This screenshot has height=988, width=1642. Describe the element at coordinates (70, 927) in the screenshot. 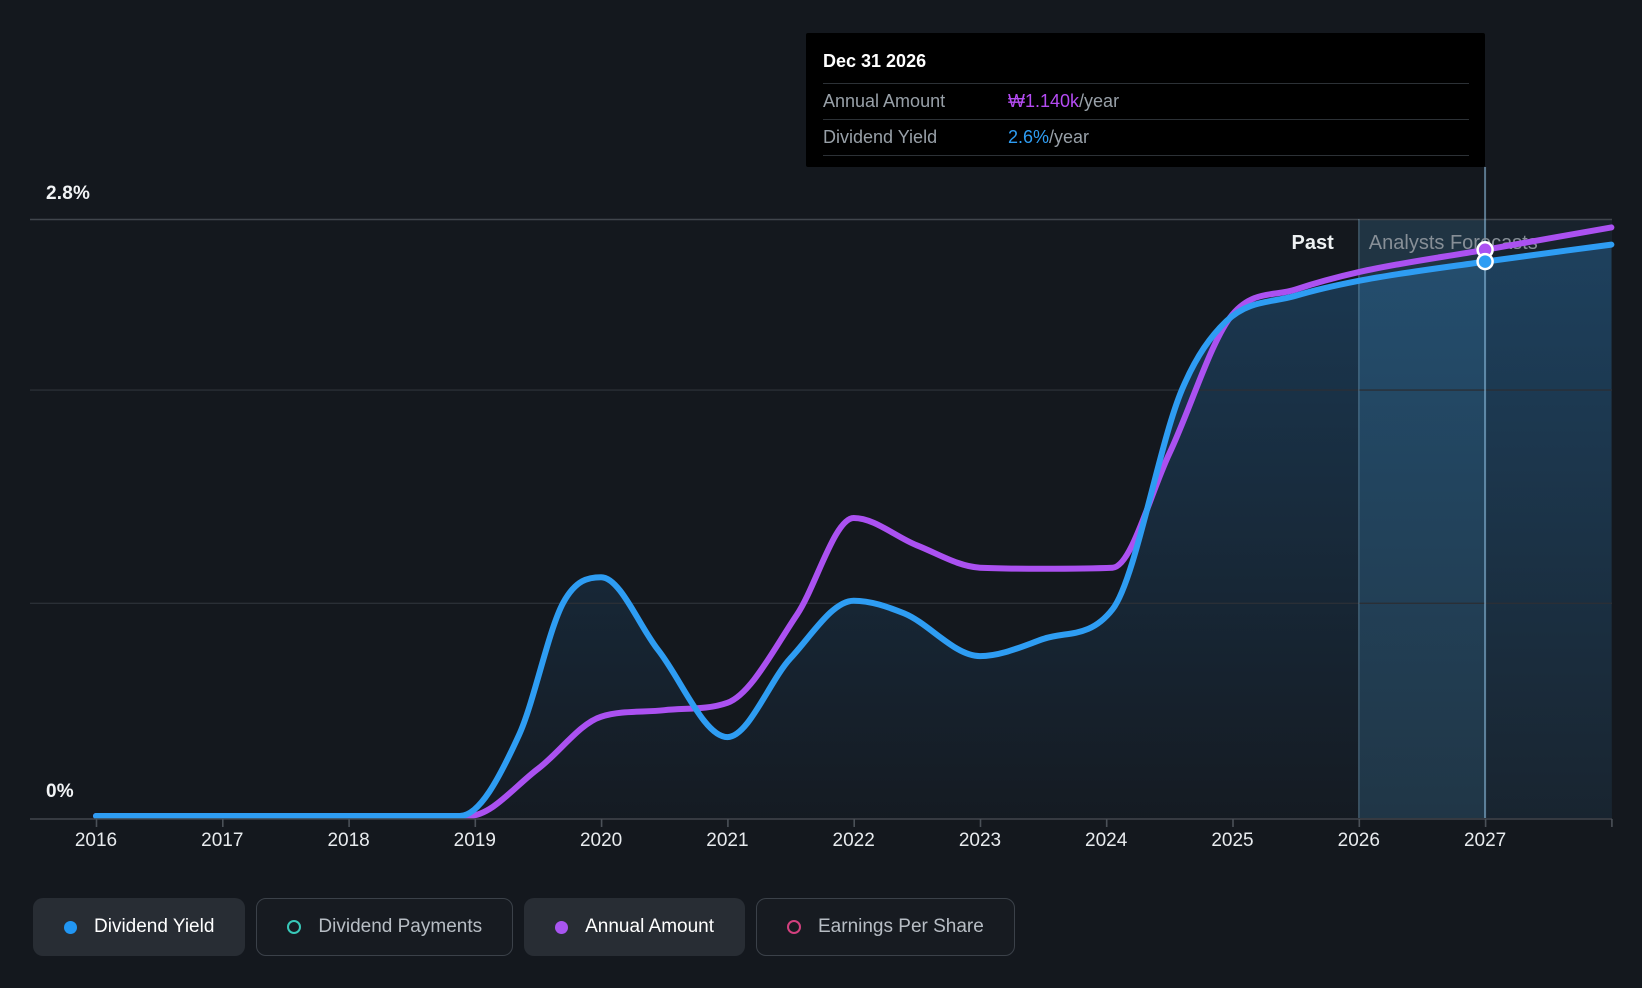

I see `dividend-yield-dot-icon` at that location.